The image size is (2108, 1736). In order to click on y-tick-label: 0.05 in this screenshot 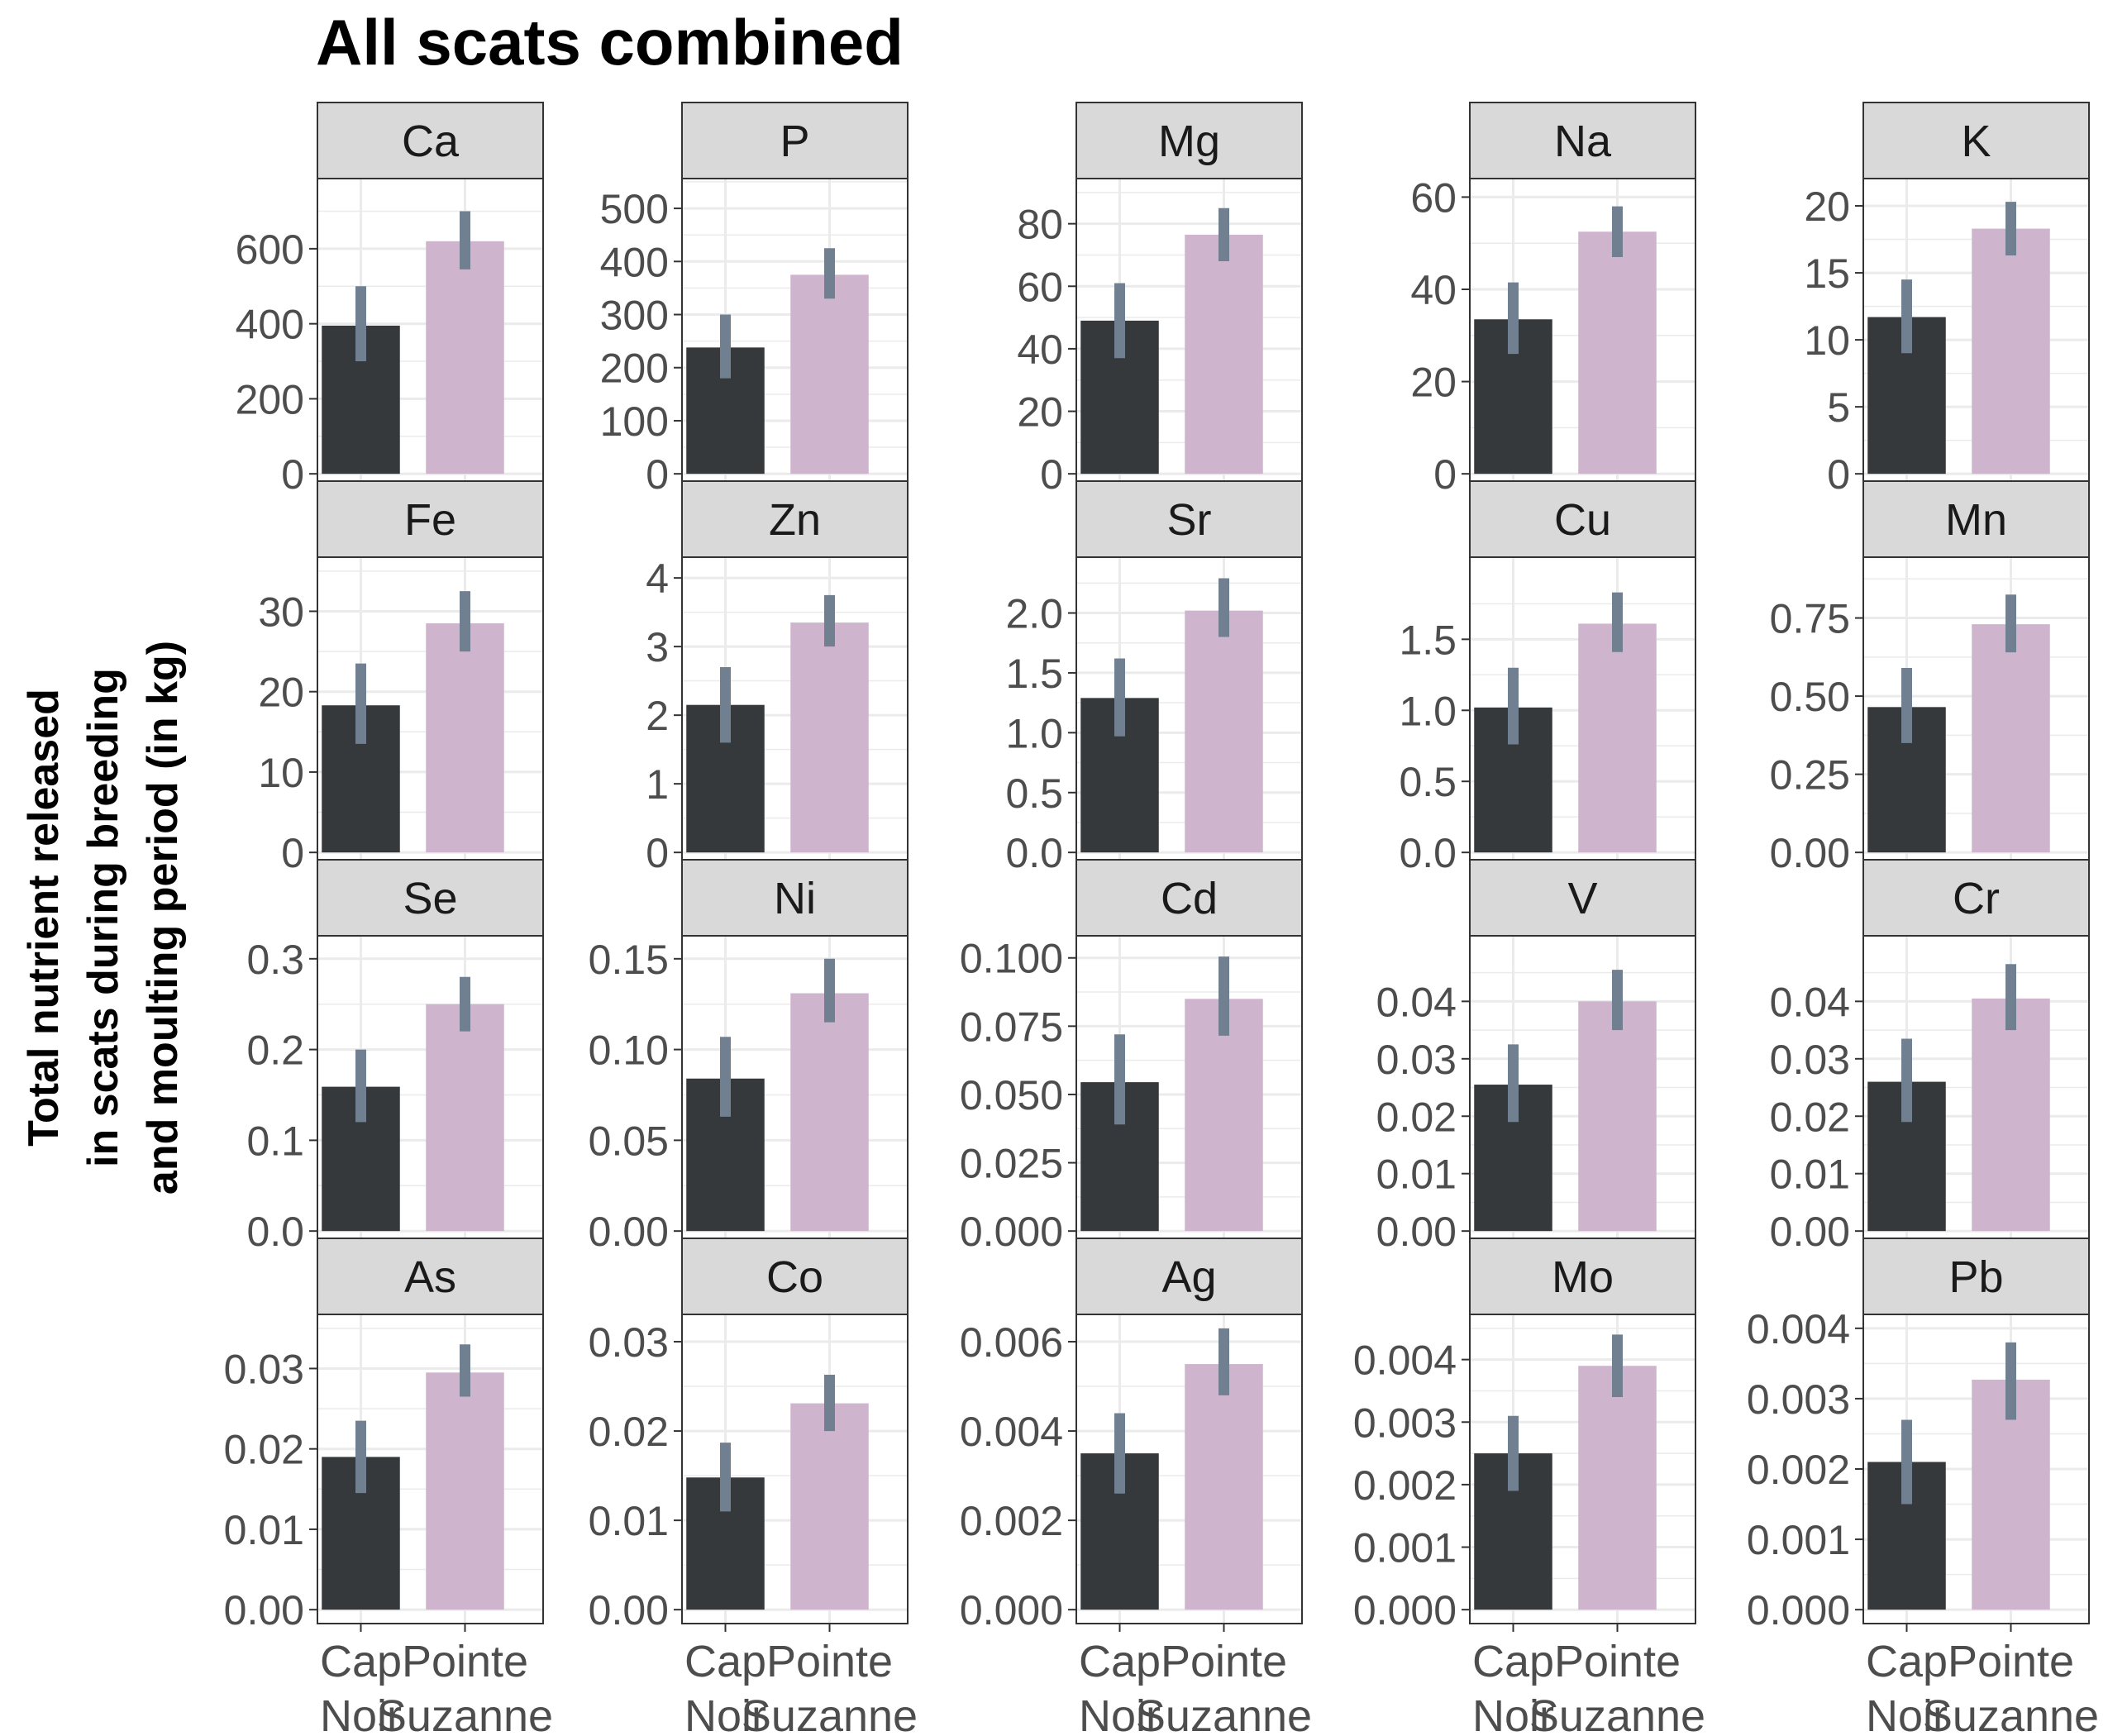, I will do `click(629, 1141)`.